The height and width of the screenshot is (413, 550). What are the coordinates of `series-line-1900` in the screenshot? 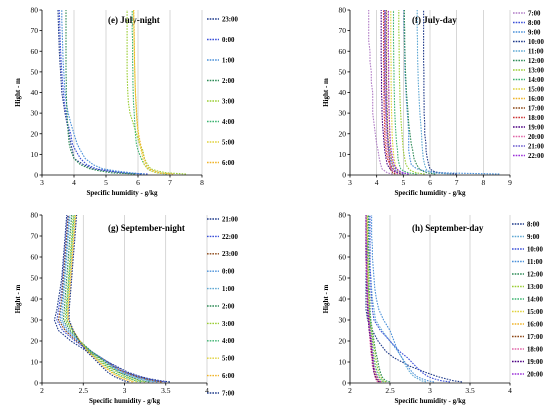 It's located at (392, 92).